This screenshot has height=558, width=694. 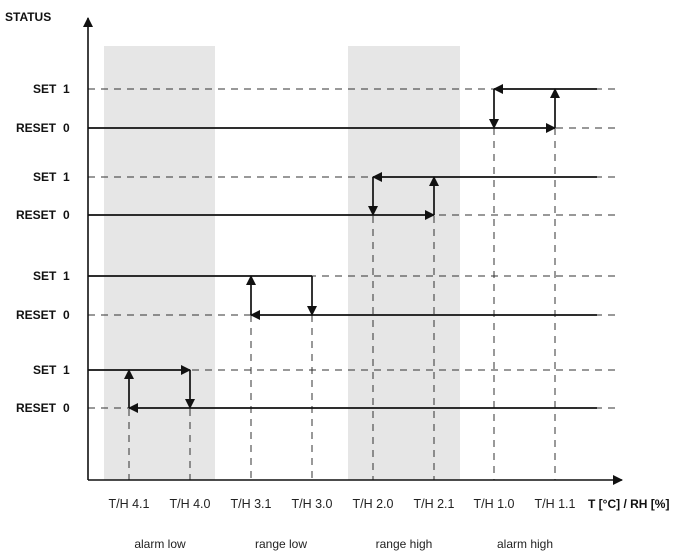 What do you see at coordinates (281, 544) in the screenshot?
I see `zone-label-range-low: range low` at bounding box center [281, 544].